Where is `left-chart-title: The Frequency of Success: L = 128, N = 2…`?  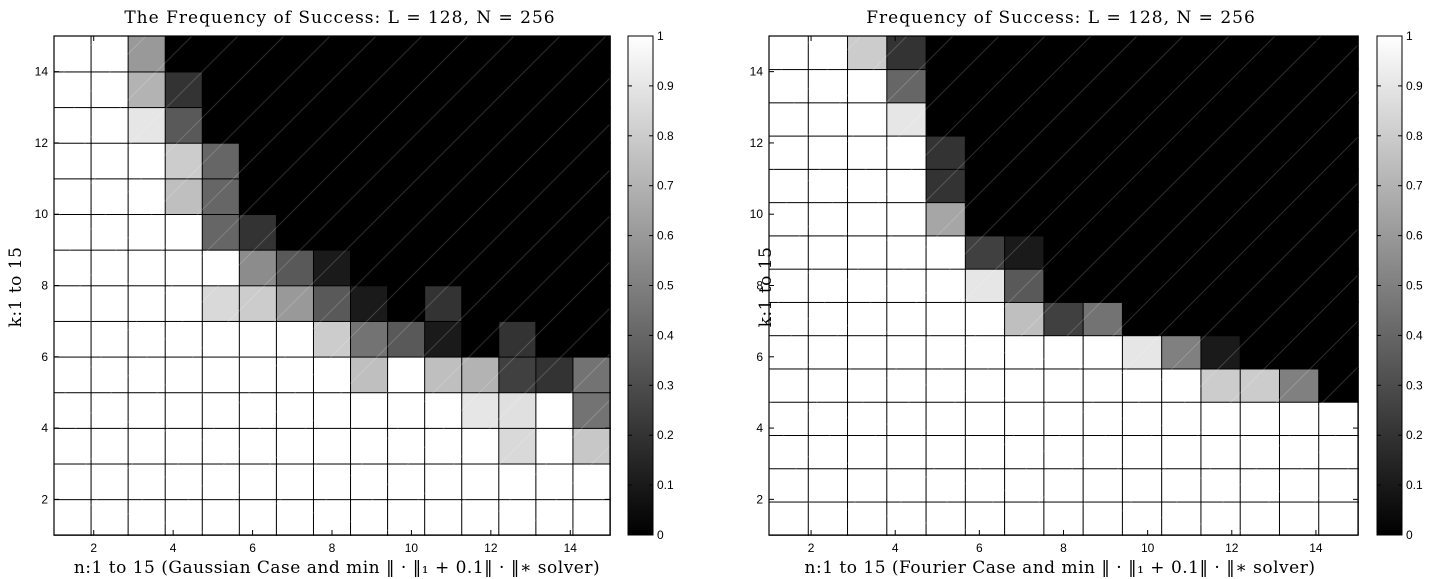
left-chart-title: The Frequency of Success: L = 128, N = 2… is located at coordinates (339, 18).